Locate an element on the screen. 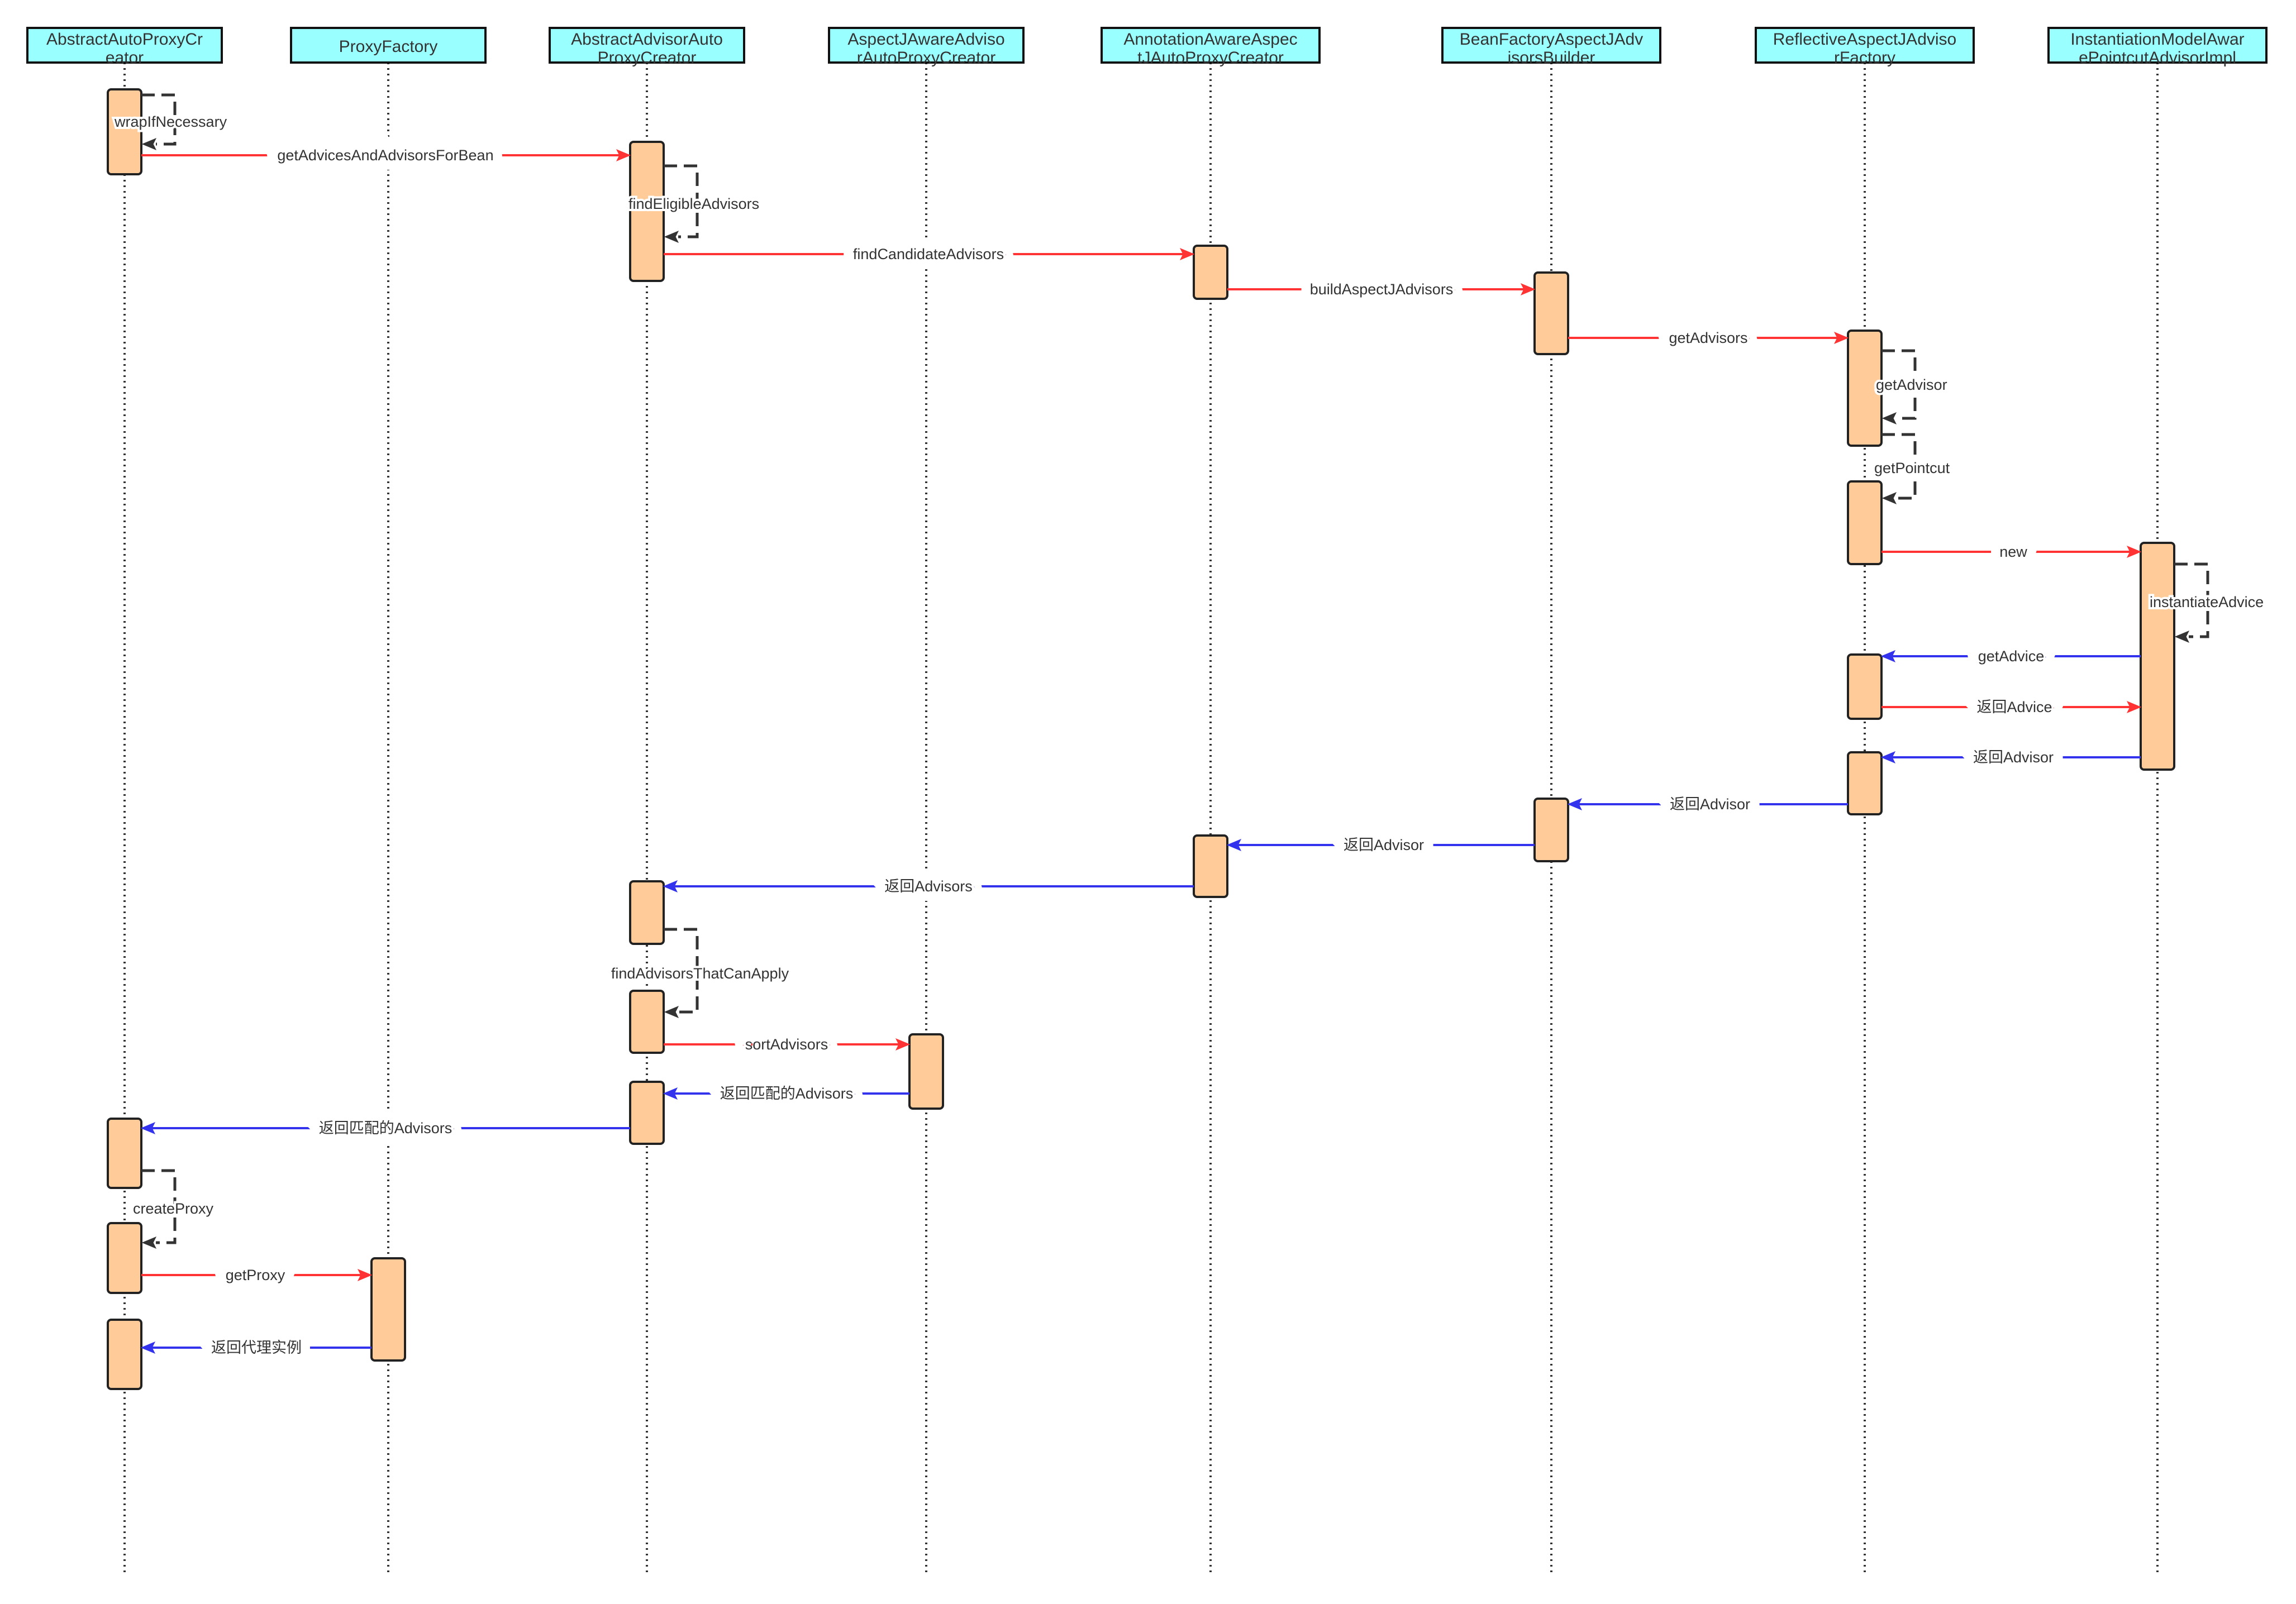 This screenshot has width=2296, height=1604. message-self: getAdvisor is located at coordinates (1912, 386).